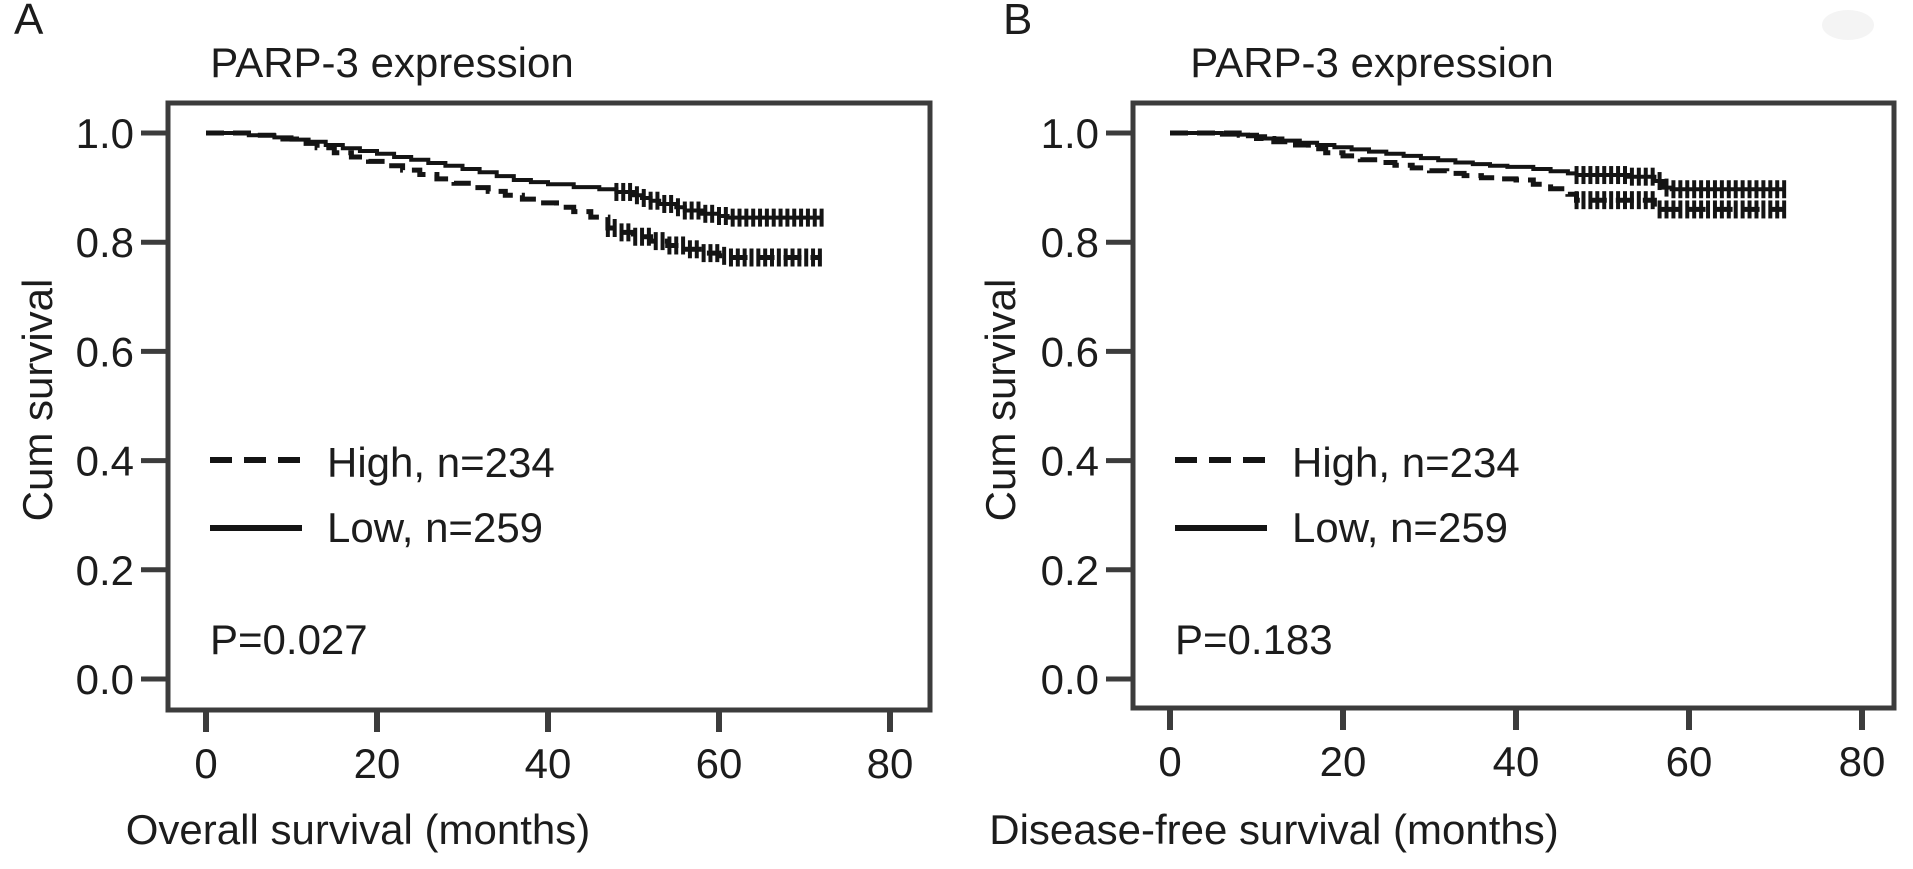 The height and width of the screenshot is (869, 1913). What do you see at coordinates (29, 22) in the screenshot?
I see `panel-letter-a: A` at bounding box center [29, 22].